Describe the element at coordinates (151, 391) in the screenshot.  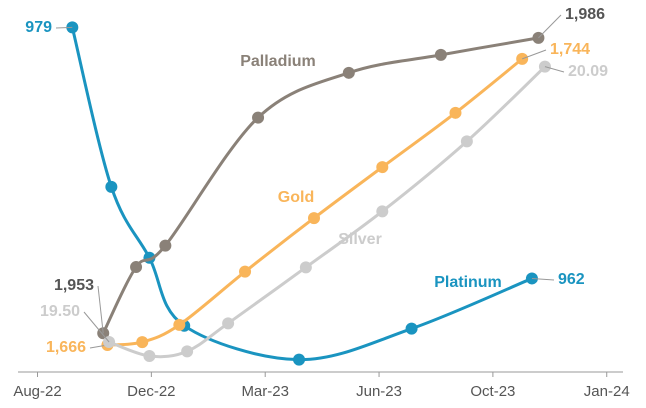
I see `x-tick-label: Dec-22` at that location.